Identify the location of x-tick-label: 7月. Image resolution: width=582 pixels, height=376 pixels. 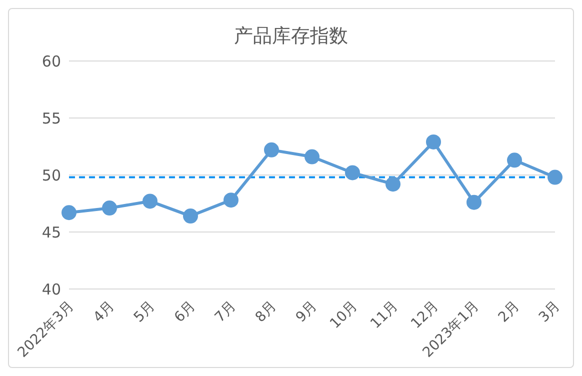
(226, 312).